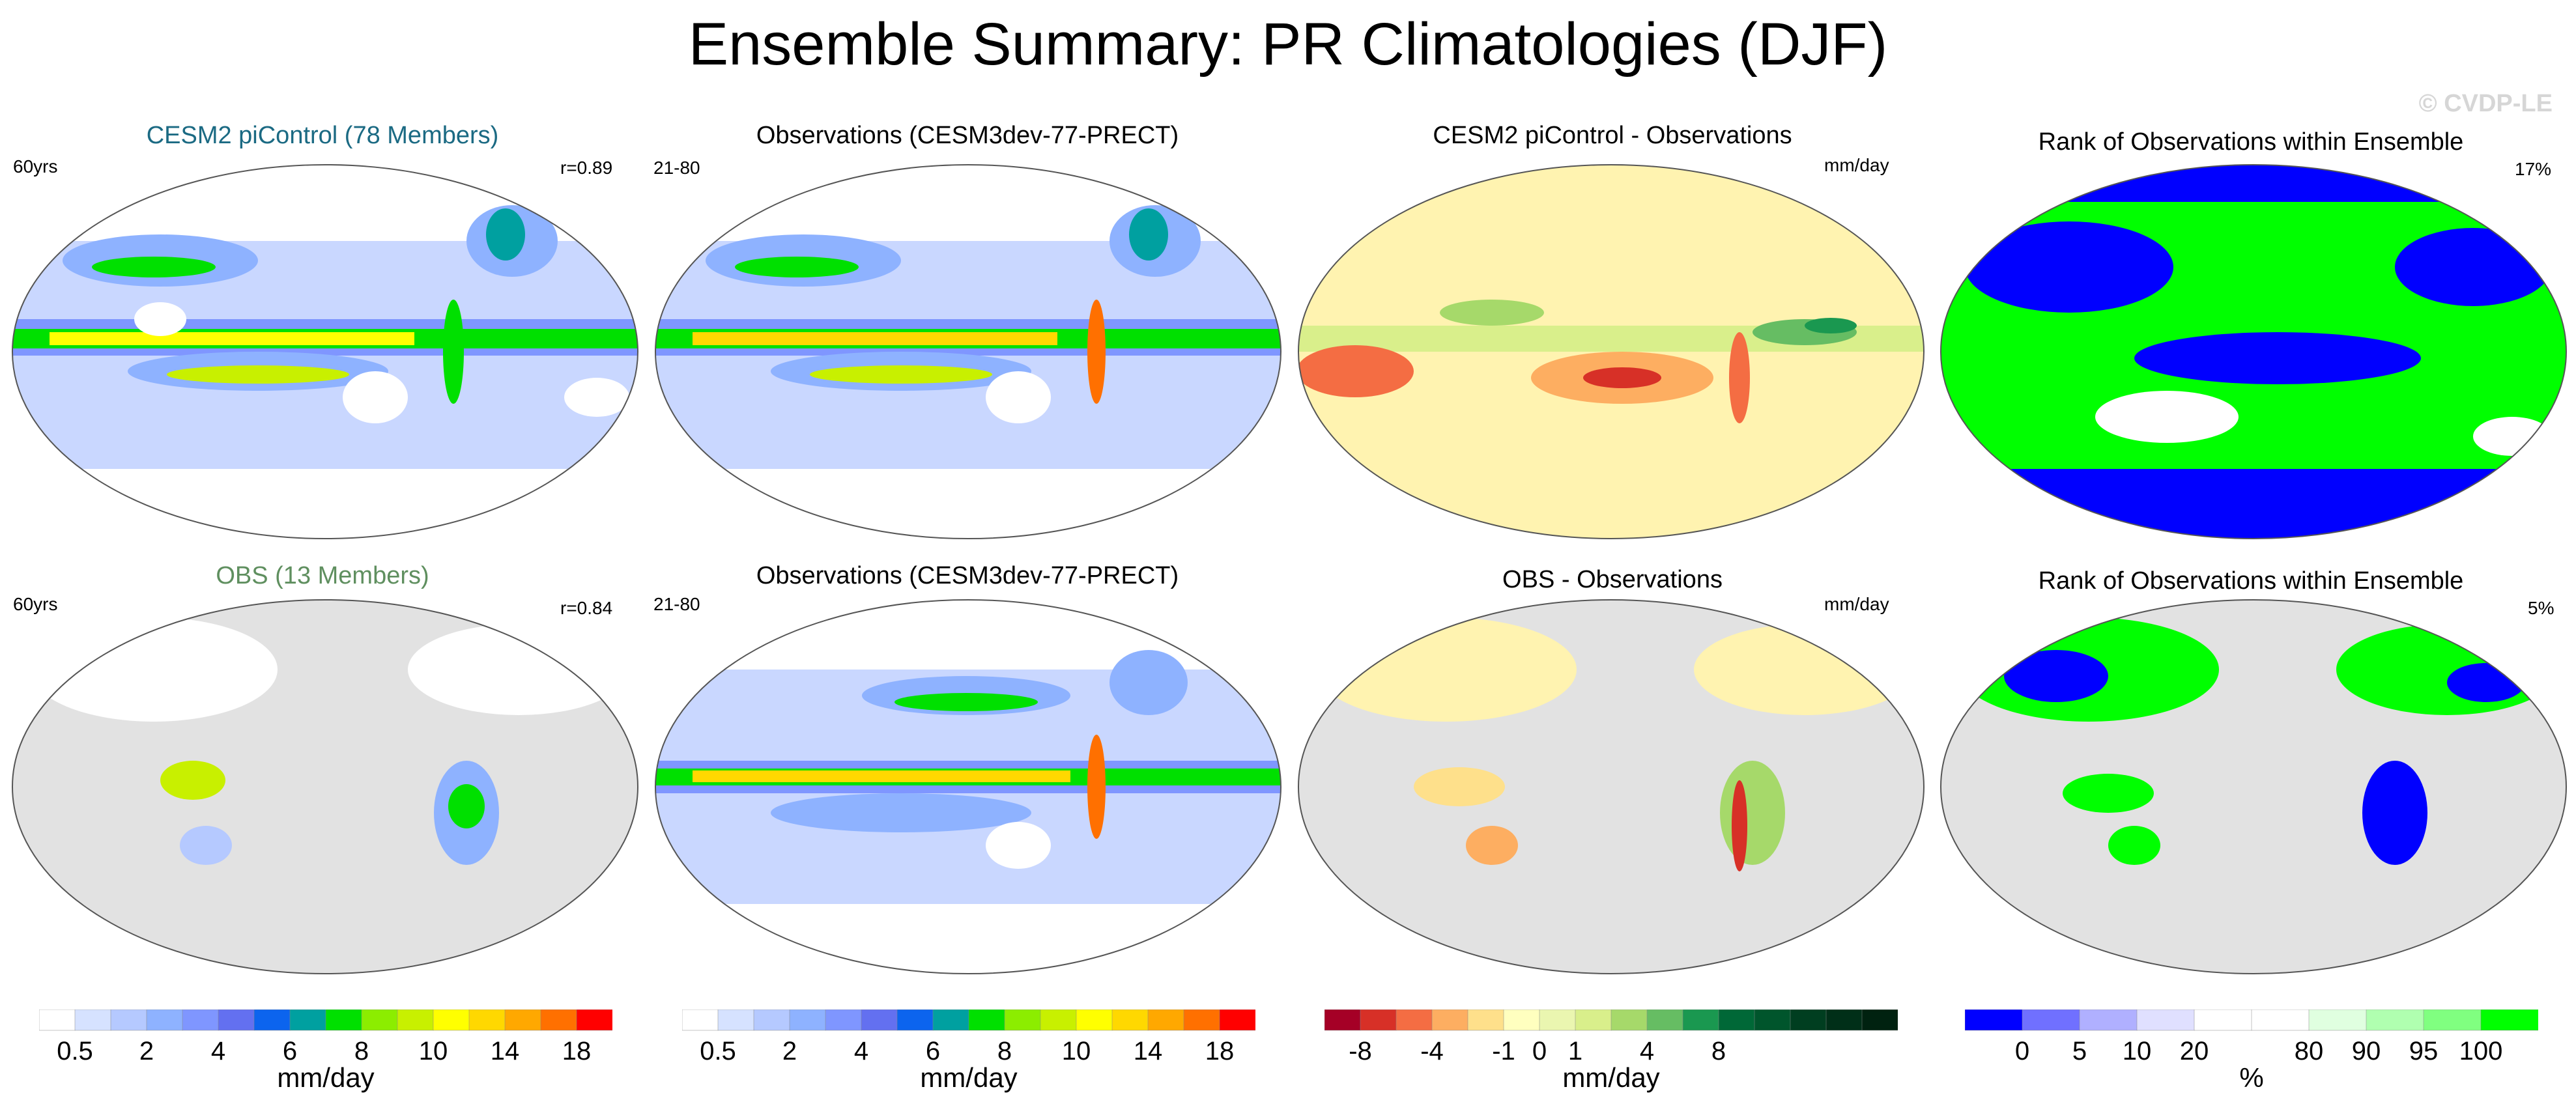  I want to click on rank-colorbar-tick-label: 90, so click(2366, 1051).